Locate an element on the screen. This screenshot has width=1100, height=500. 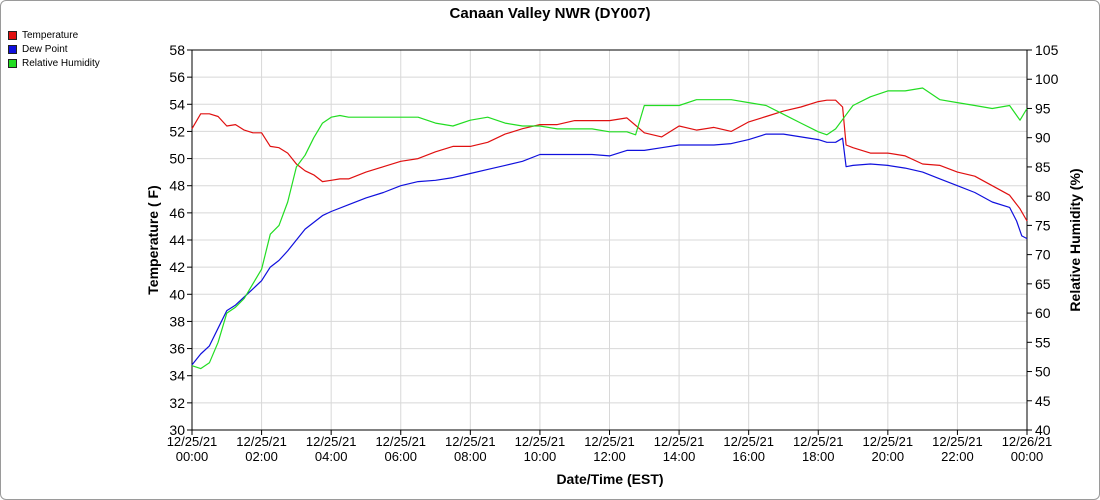
y-tick-label: 36 is located at coordinates (177, 349).